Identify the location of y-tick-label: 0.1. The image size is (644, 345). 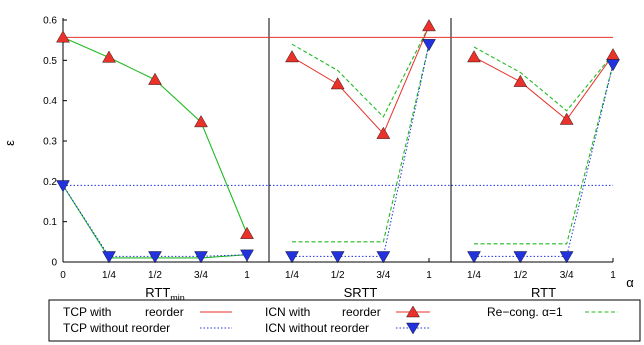
(50, 222).